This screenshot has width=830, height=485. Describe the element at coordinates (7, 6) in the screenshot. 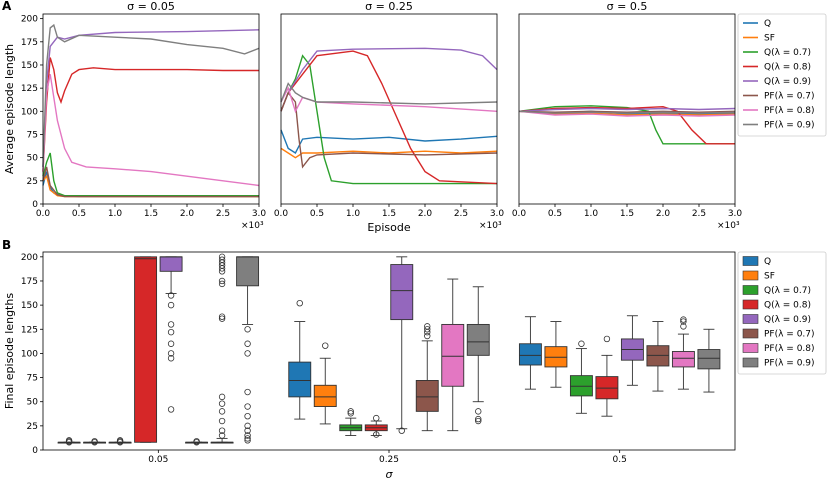

I see `panel-label-a: A` at that location.